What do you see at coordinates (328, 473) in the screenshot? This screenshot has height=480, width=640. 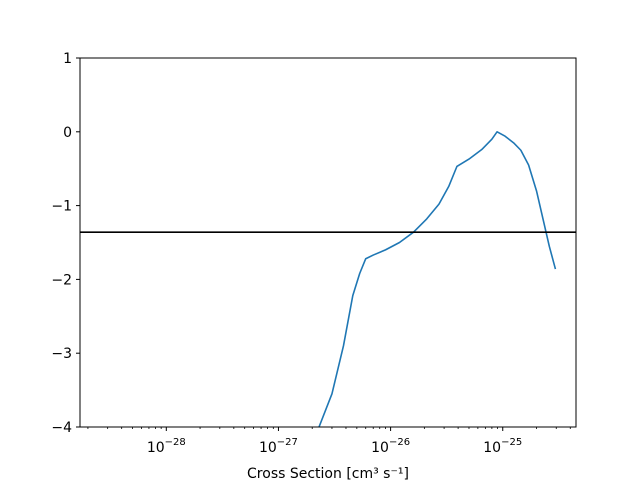 I see `x-axis-label: Cross Section [cm³ s⁻¹]` at bounding box center [328, 473].